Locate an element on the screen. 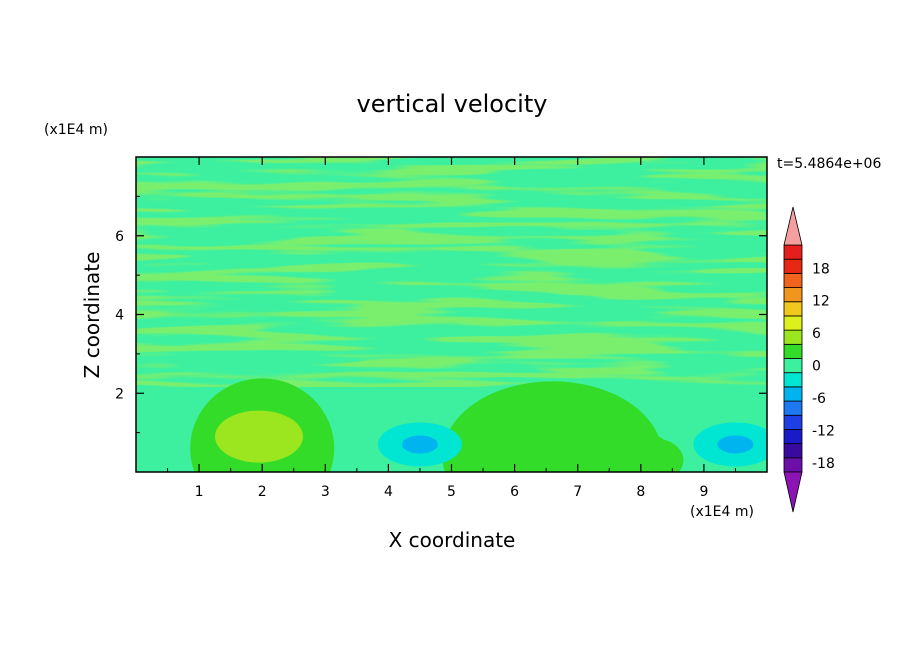 The height and width of the screenshot is (654, 904). x-tick-label: 3 is located at coordinates (325, 492).